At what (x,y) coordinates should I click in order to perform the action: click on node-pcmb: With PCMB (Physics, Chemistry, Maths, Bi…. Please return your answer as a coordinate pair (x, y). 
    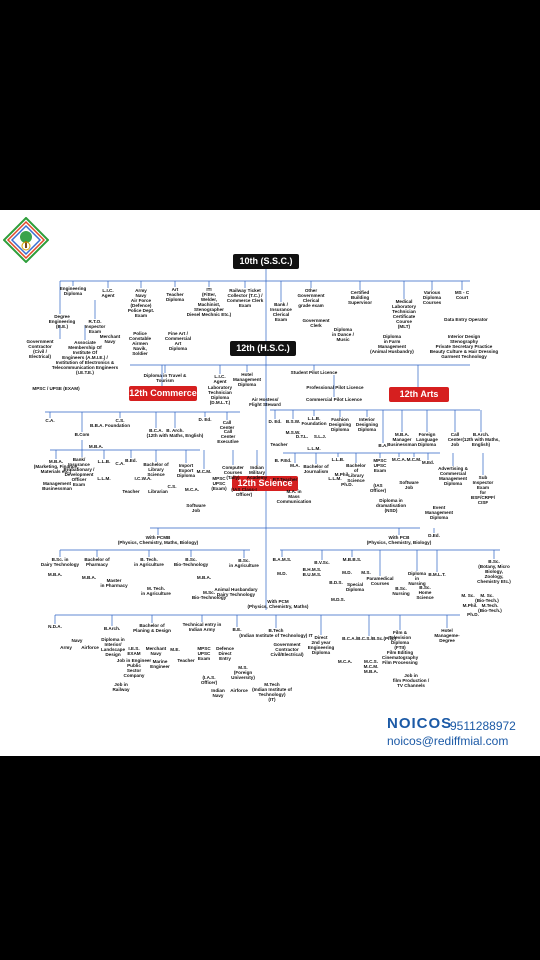
    Looking at the image, I should click on (158, 540).